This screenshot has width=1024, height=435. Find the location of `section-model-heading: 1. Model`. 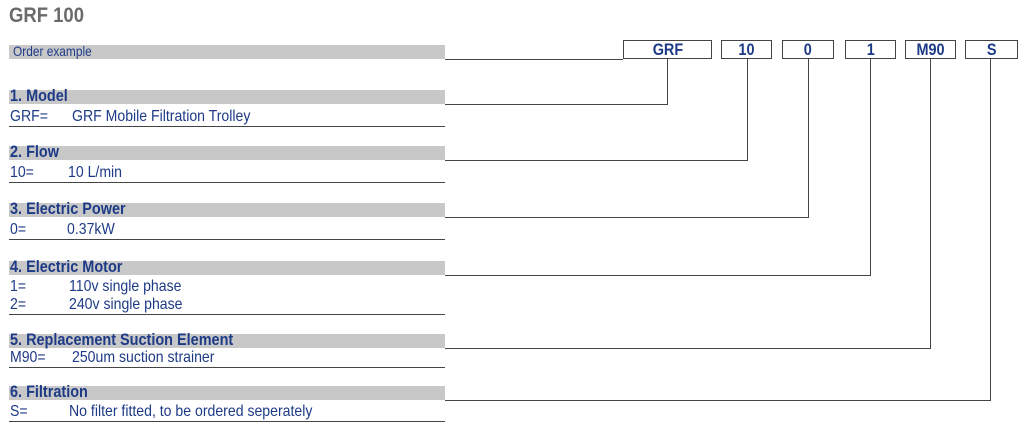

section-model-heading: 1. Model is located at coordinates (227, 95).